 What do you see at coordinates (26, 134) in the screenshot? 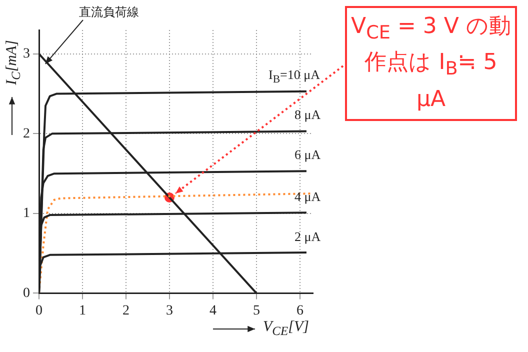
I see `y-tick-label: 2` at bounding box center [26, 134].